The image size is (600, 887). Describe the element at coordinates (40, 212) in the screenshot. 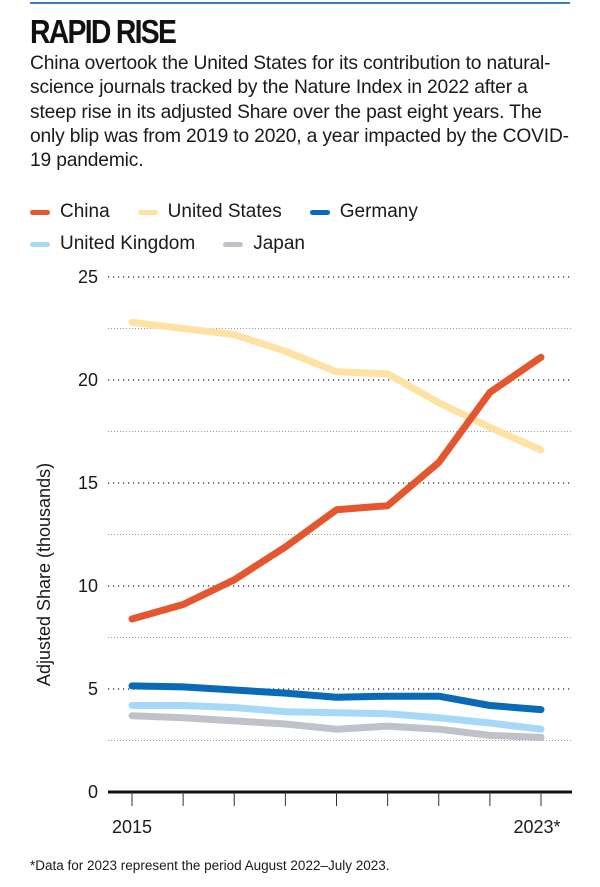

I see `legend-swatch-china` at that location.